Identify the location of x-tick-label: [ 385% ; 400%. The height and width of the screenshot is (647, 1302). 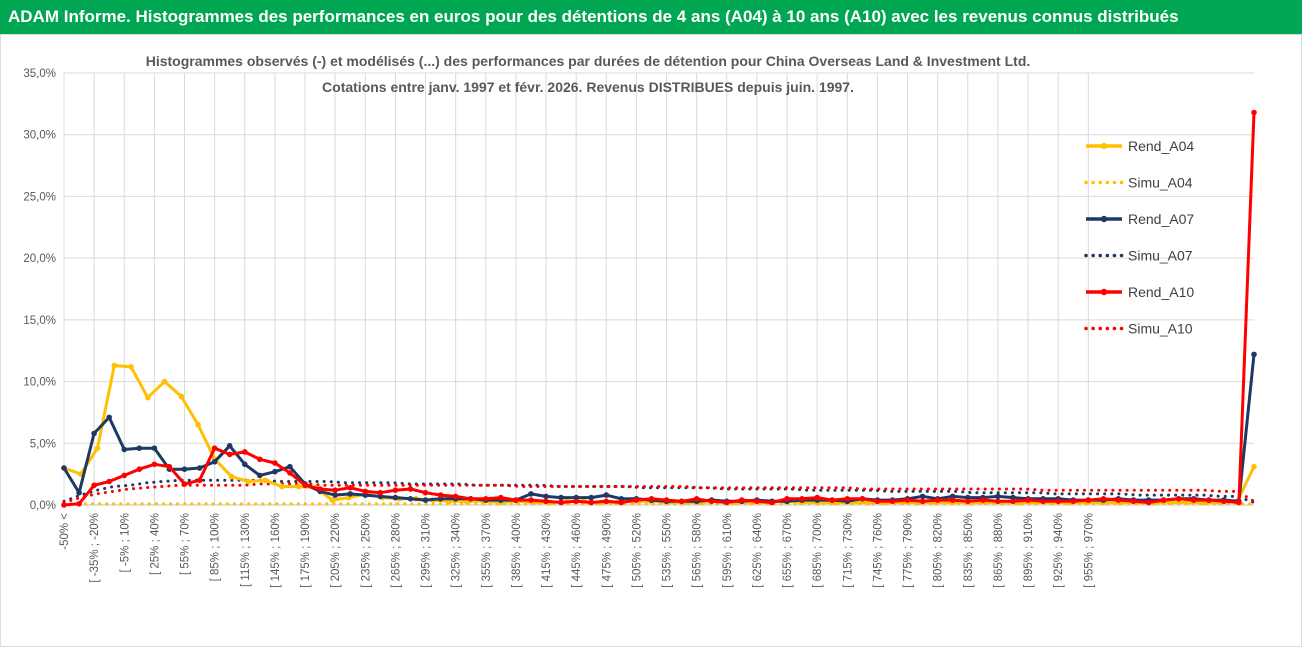
(517, 550).